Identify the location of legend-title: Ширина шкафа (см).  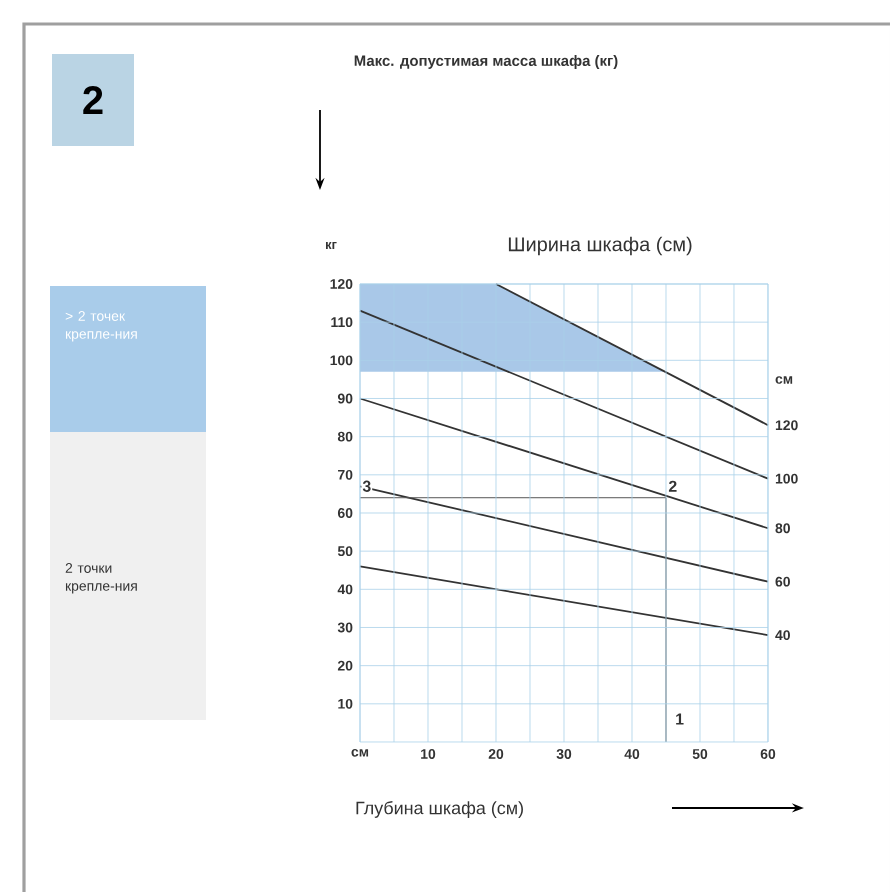
(600, 246).